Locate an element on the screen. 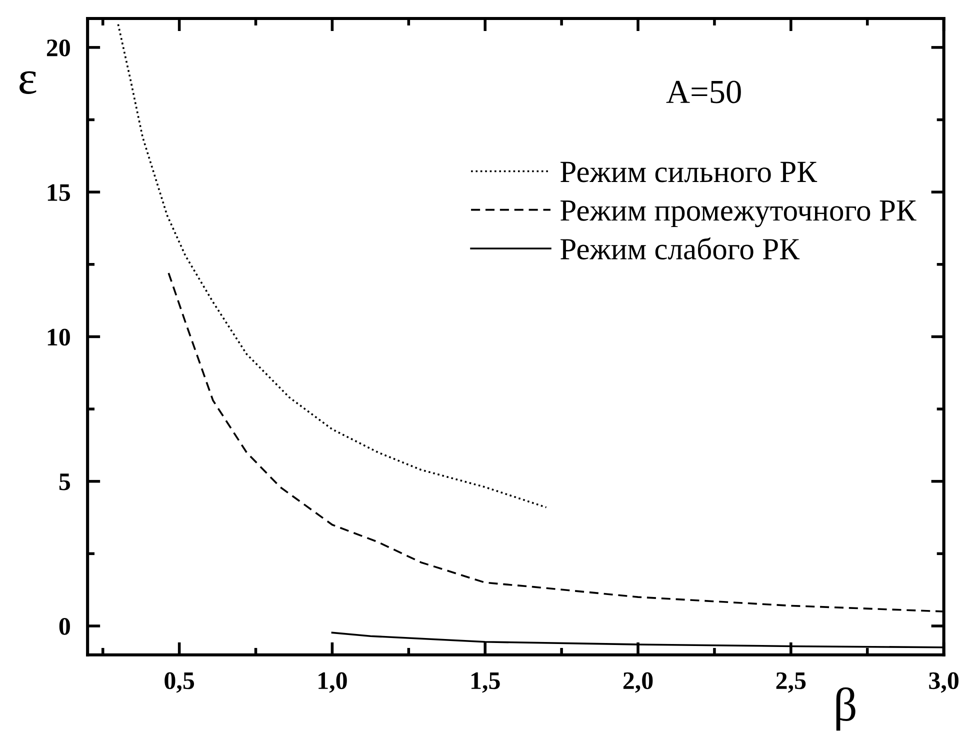 The height and width of the screenshot is (740, 973). legend-label: Режим слабого РК is located at coordinates (680, 248).